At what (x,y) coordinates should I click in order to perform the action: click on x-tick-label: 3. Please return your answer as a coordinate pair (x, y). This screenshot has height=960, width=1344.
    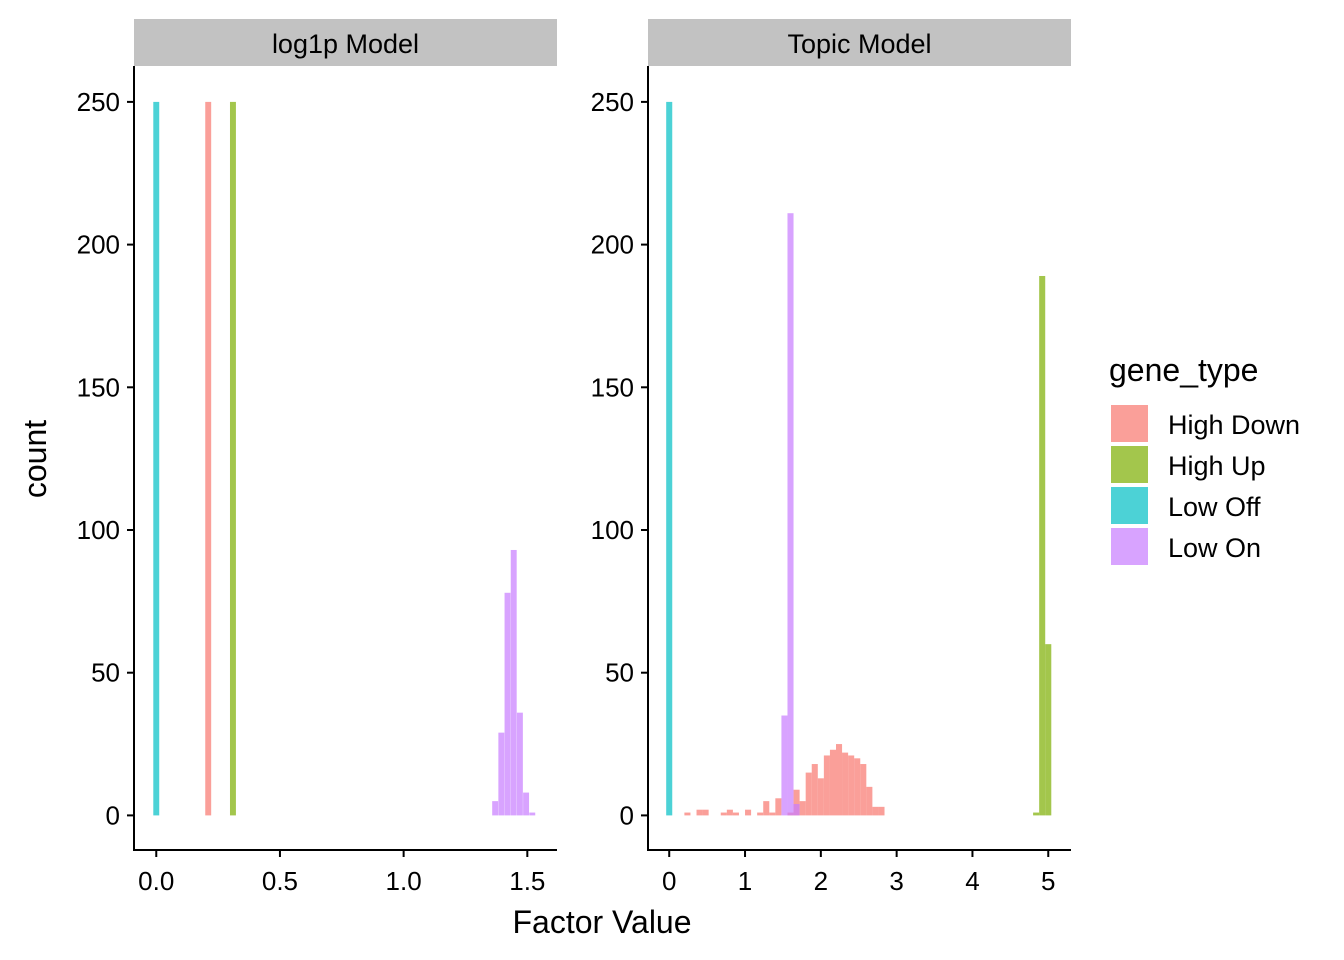
    Looking at the image, I should click on (896, 881).